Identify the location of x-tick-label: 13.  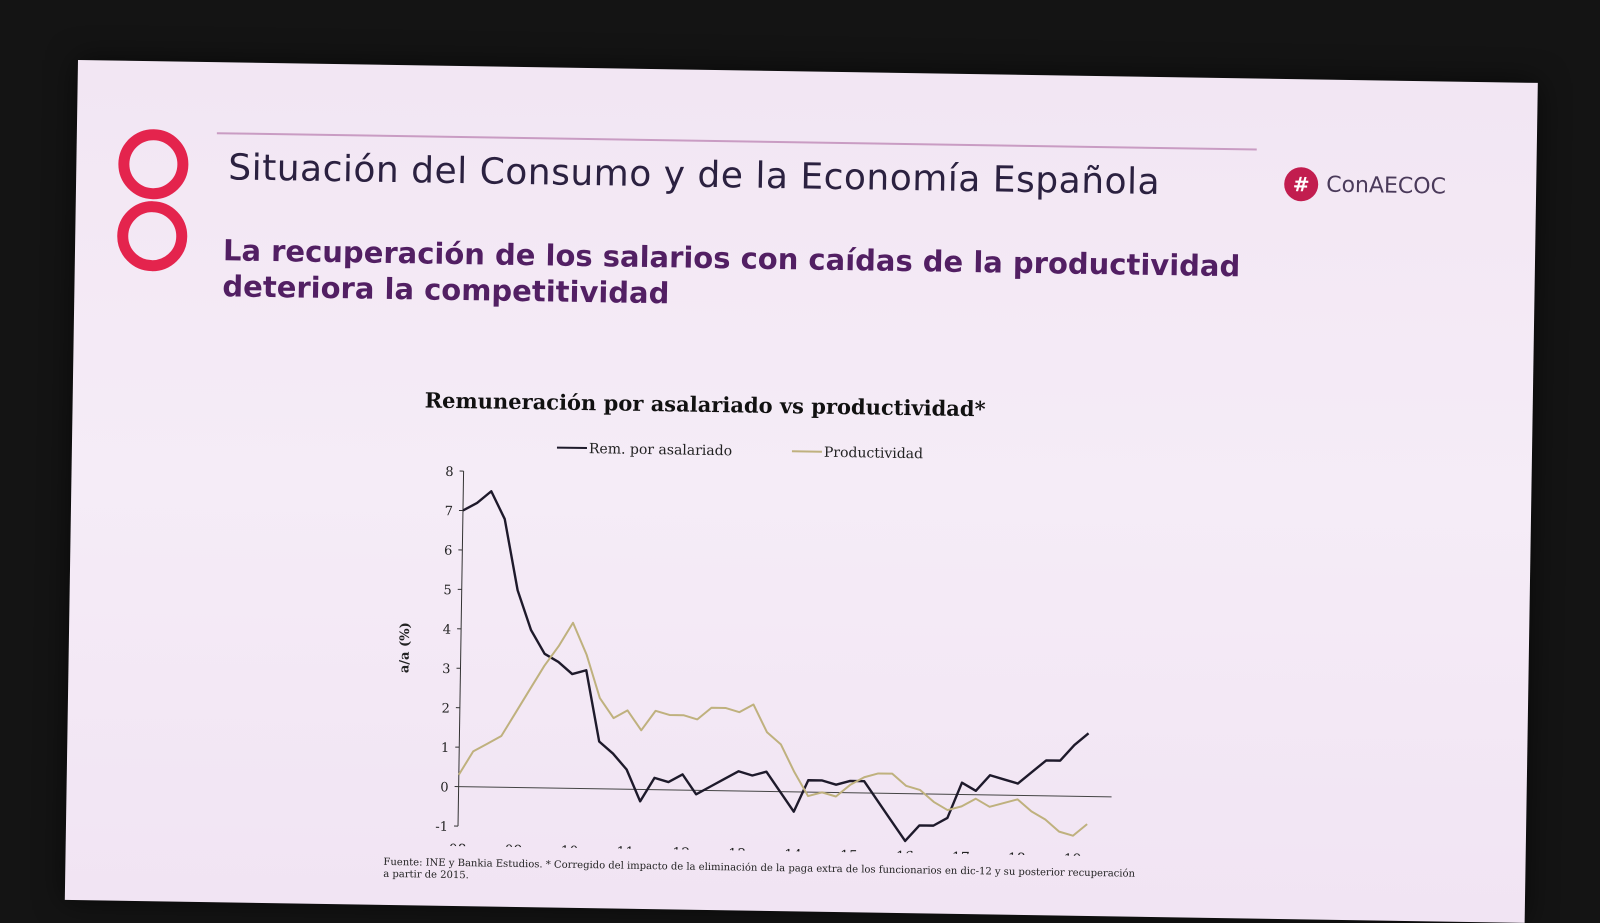
(737, 851).